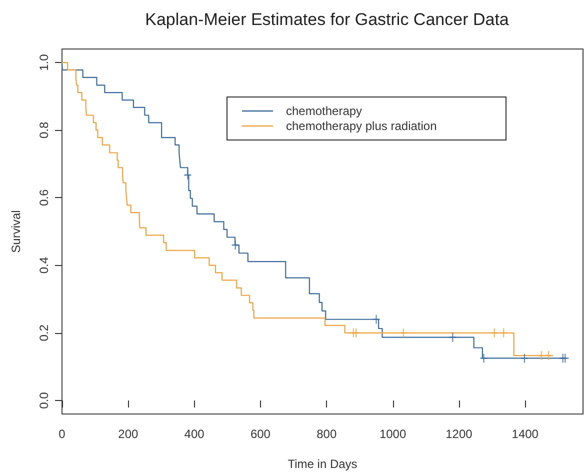  I want to click on x-tick-label: 1200, so click(459, 434).